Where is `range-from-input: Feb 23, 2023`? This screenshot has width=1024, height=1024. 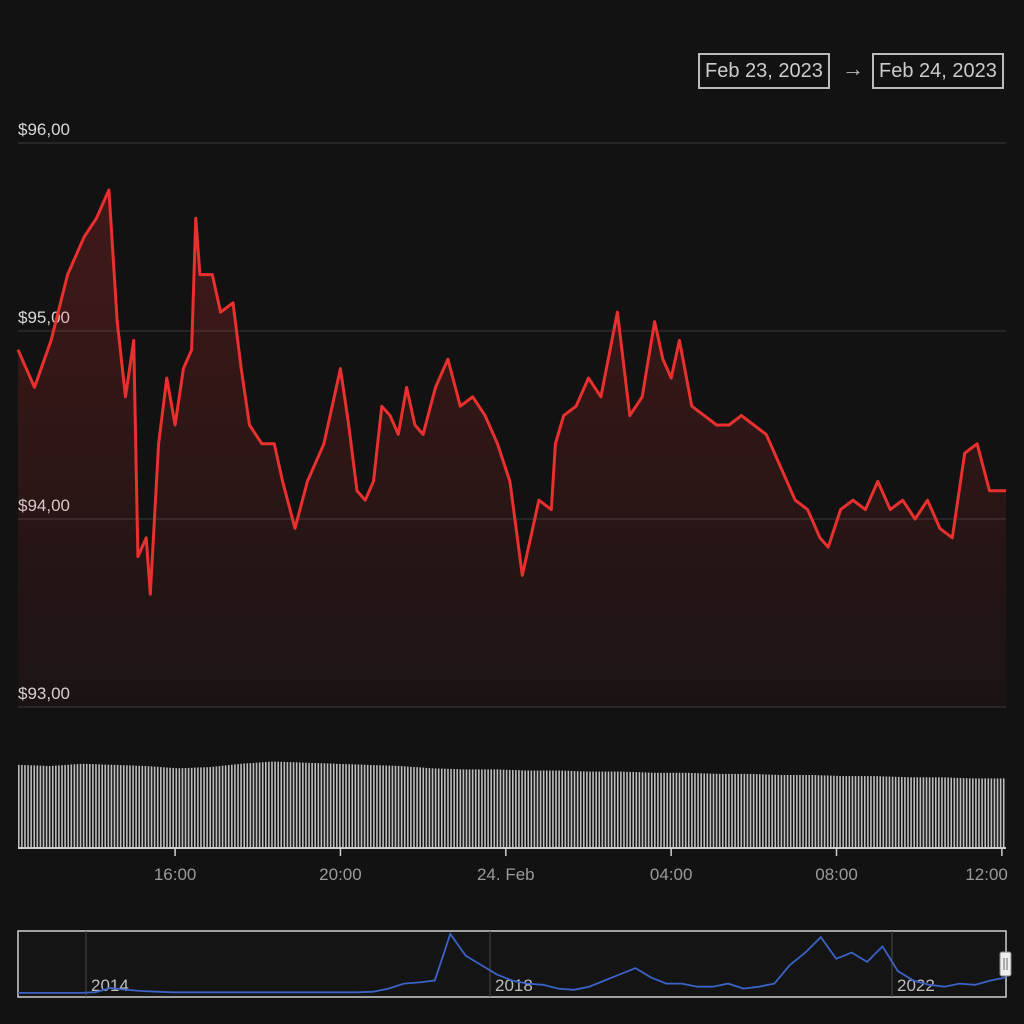
range-from-input: Feb 23, 2023 is located at coordinates (764, 71).